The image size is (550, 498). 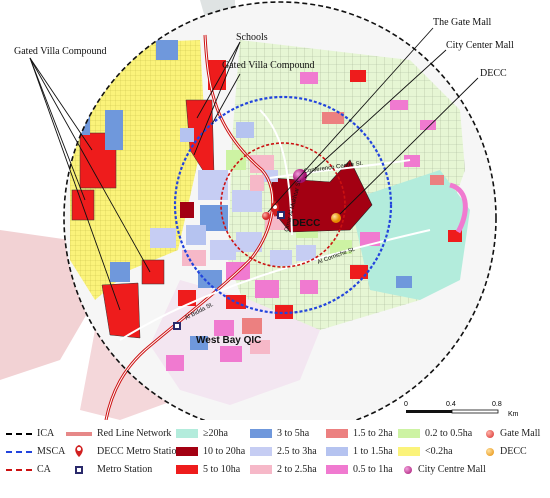 What do you see at coordinates (439, 451) in the screenshot?
I see `legend-label: <0.2ha` at bounding box center [439, 451].